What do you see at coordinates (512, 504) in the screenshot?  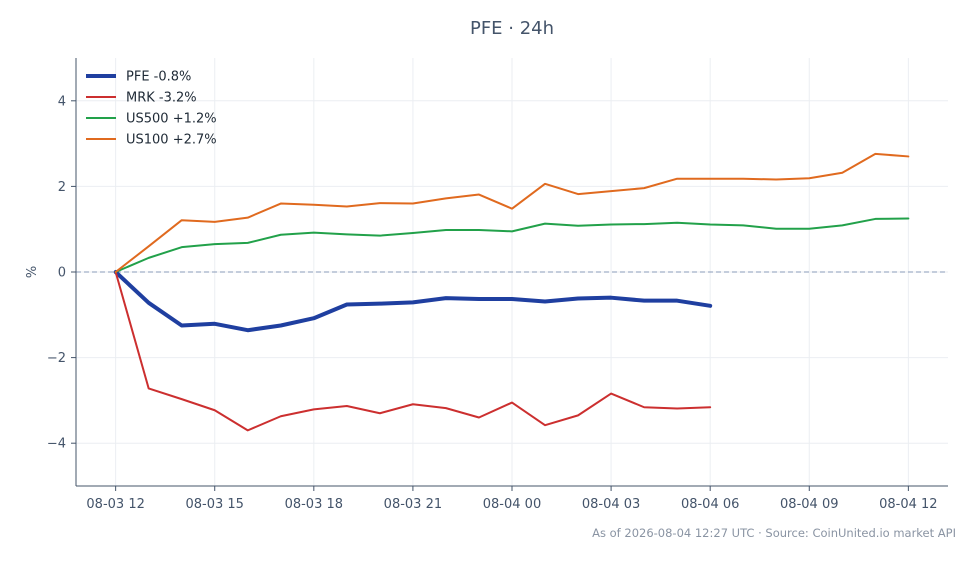 I see `x-tick-label: 08-04 00` at bounding box center [512, 504].